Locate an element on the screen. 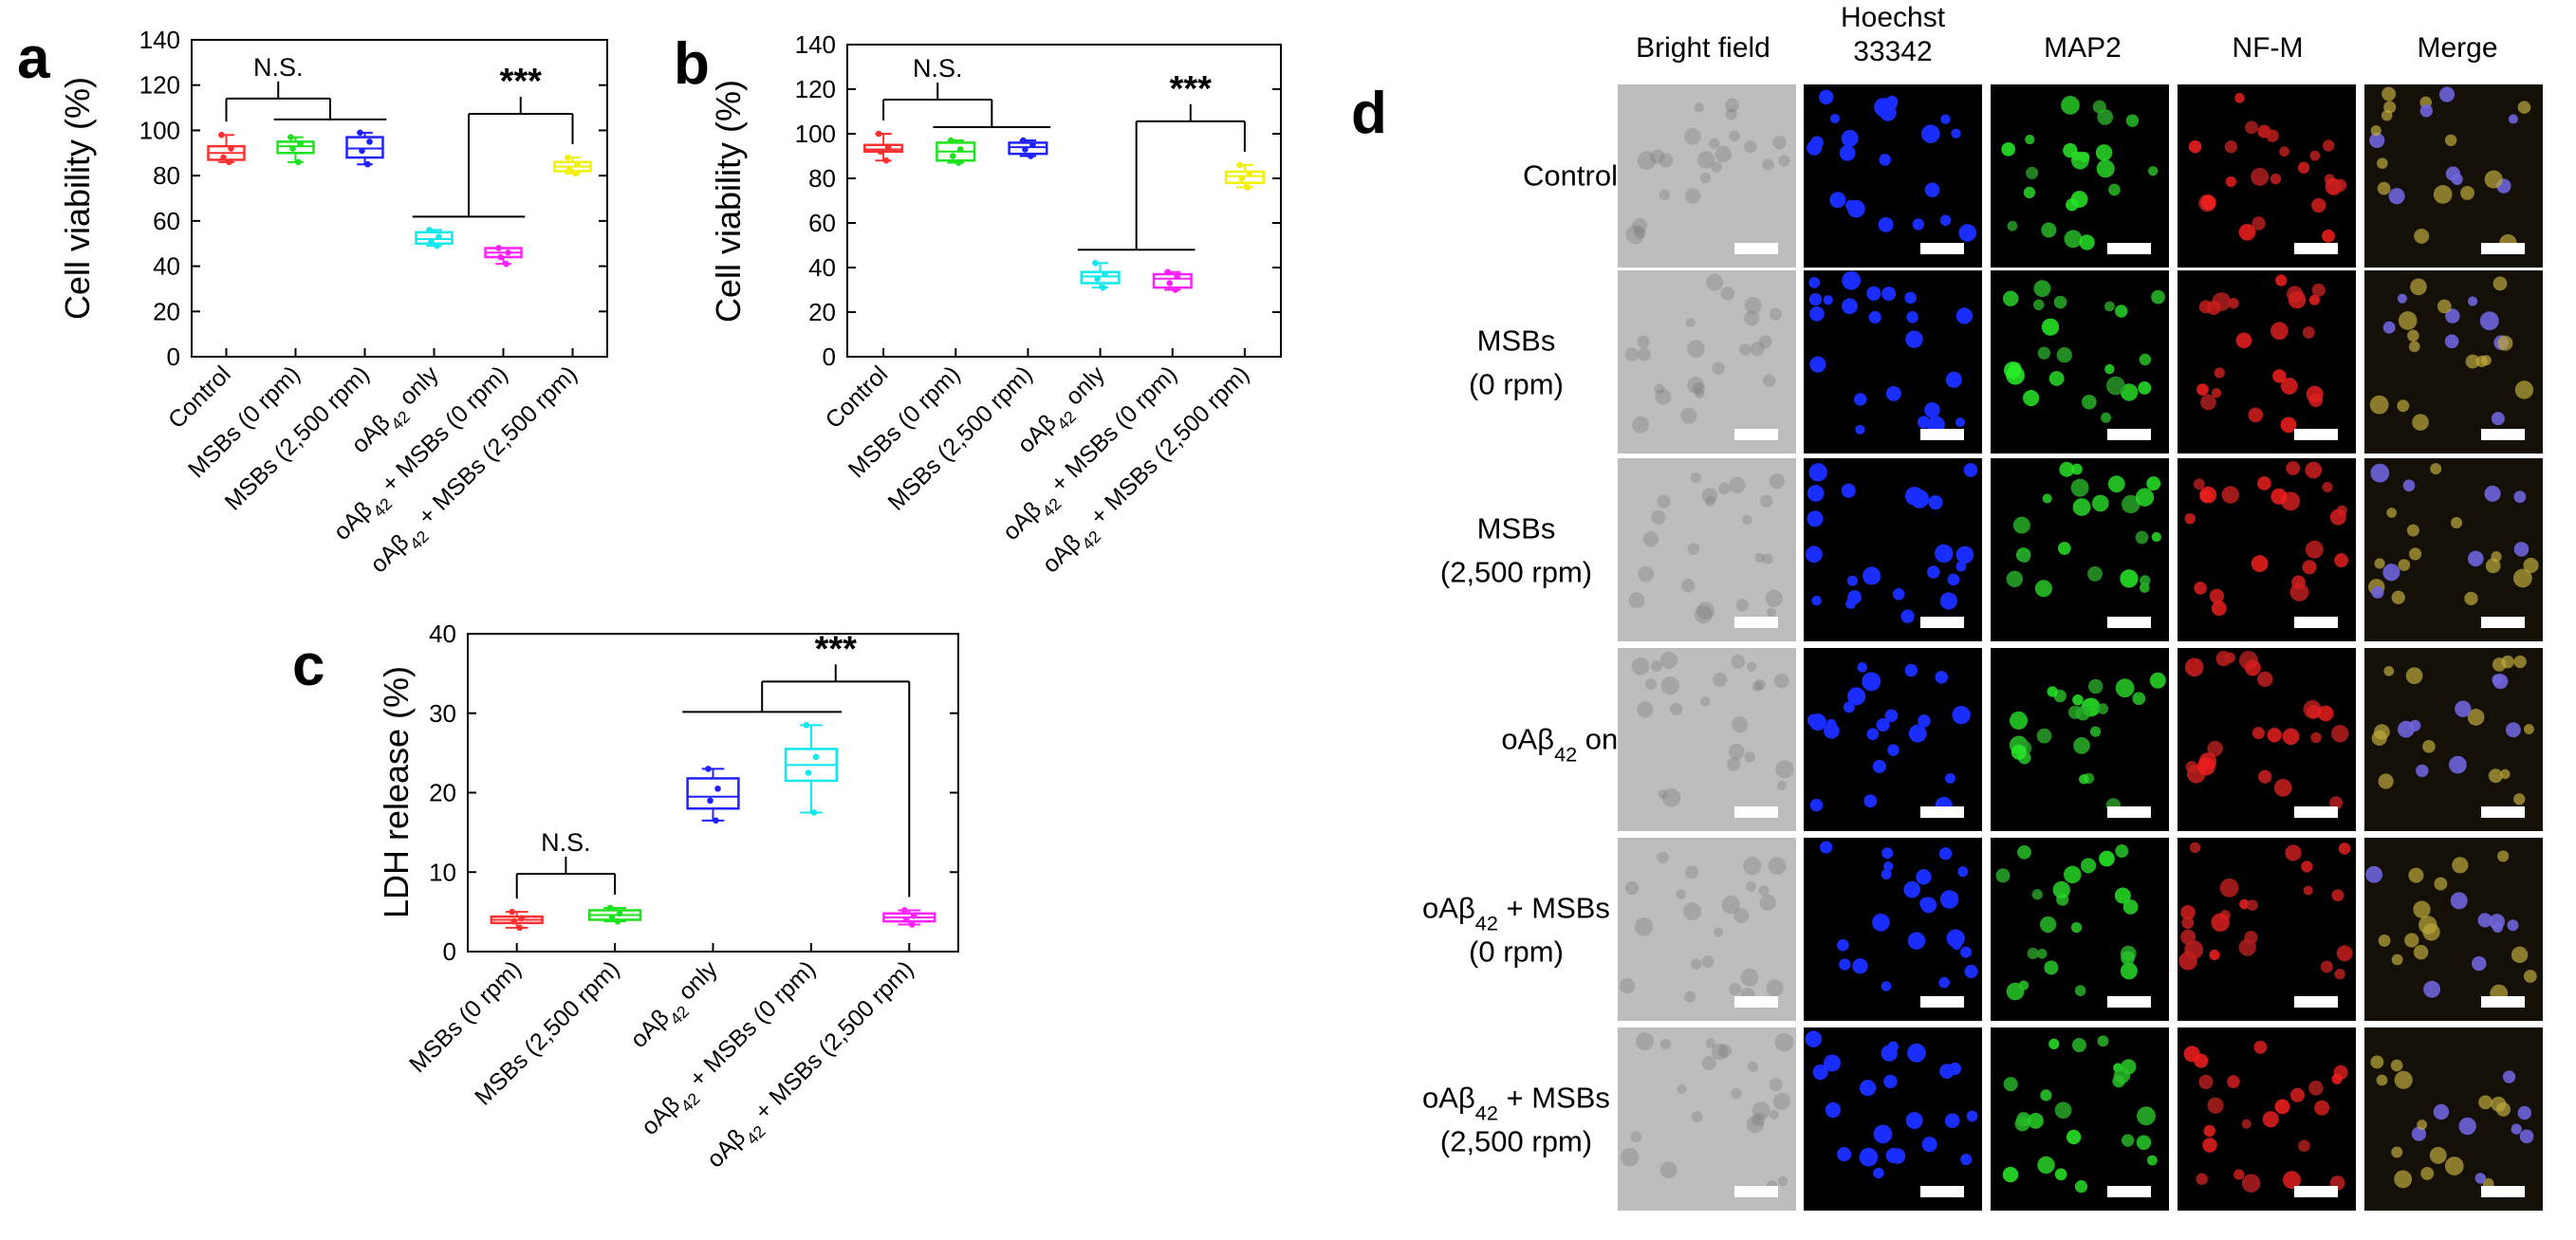 This screenshot has width=2576, height=1240. y-tick-label: 120 is located at coordinates (815, 89).